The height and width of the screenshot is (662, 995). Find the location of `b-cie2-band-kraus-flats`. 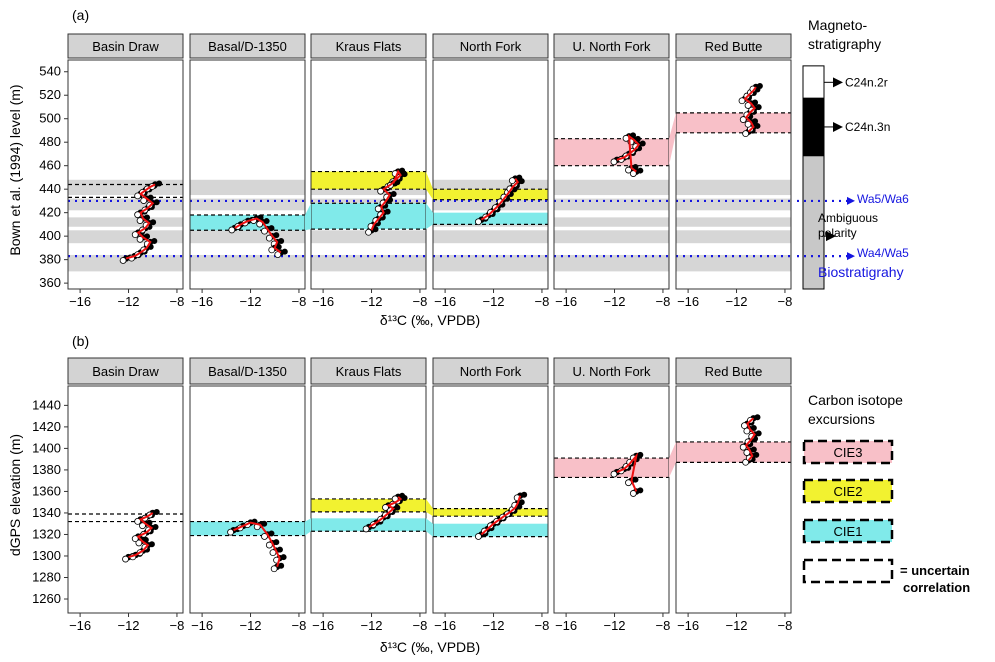

b-cie2-band-kraus-flats is located at coordinates (368, 505).